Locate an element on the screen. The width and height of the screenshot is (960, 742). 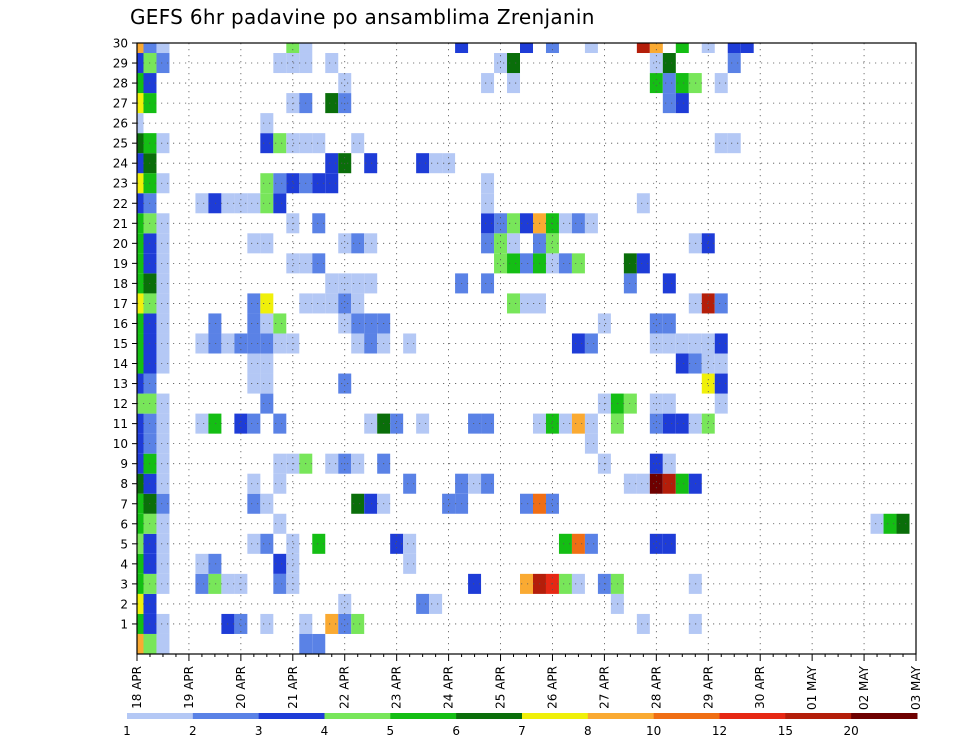
y-tick-label: 4 is located at coordinates (124, 564).